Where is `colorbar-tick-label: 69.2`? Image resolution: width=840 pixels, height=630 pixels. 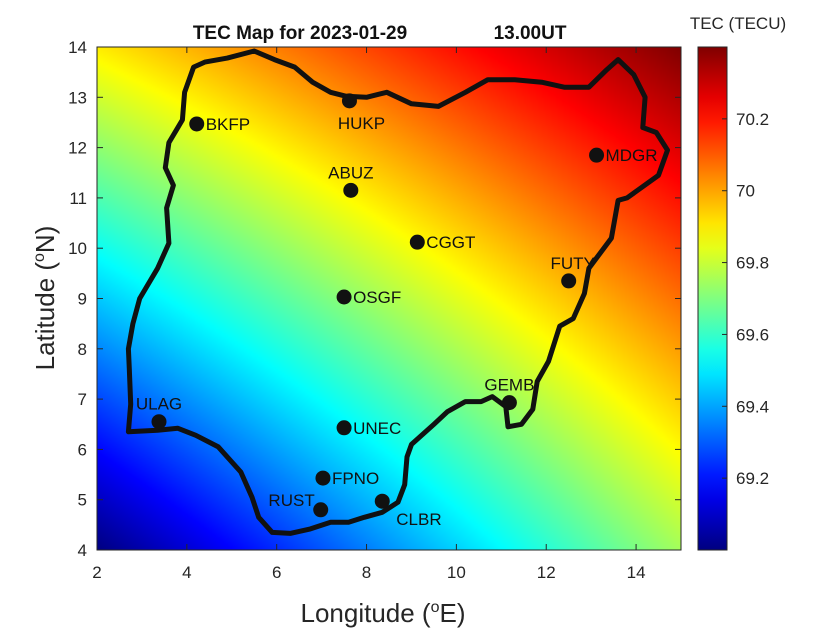 colorbar-tick-label: 69.2 is located at coordinates (752, 478).